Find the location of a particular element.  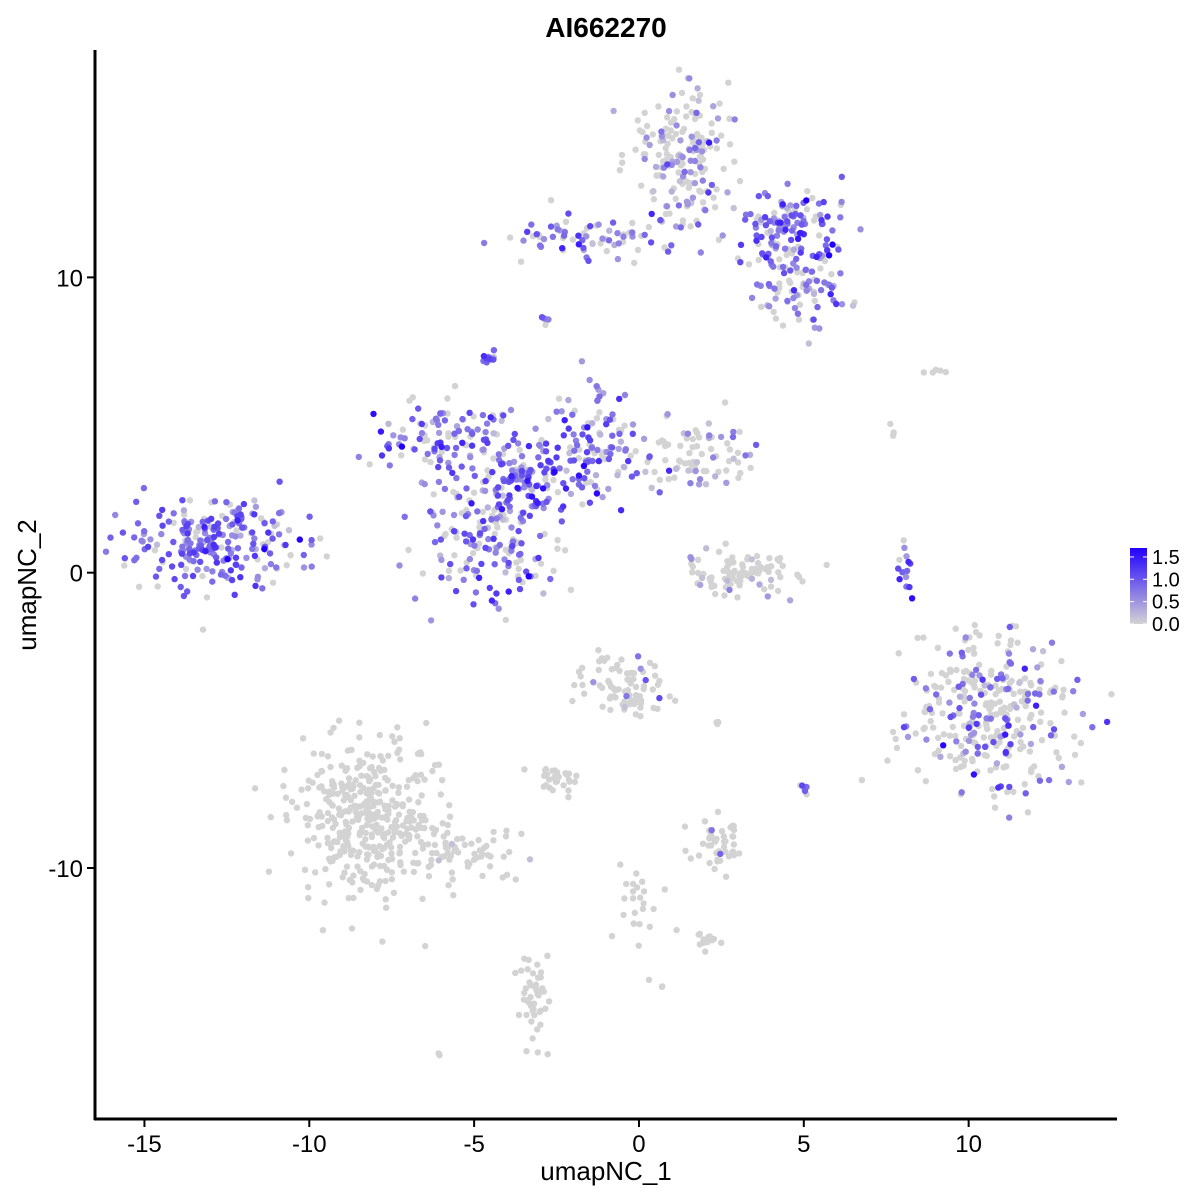

x-tick-label: -15 is located at coordinates (144, 1144).